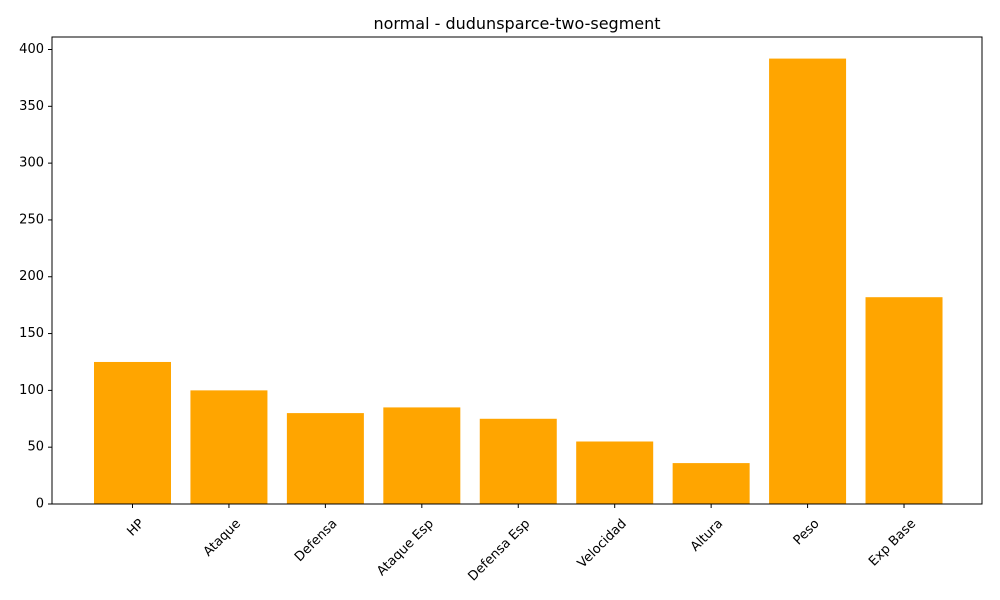 The height and width of the screenshot is (600, 1000). Describe the element at coordinates (807, 532) in the screenshot. I see `x-tick-label: Peso` at that location.